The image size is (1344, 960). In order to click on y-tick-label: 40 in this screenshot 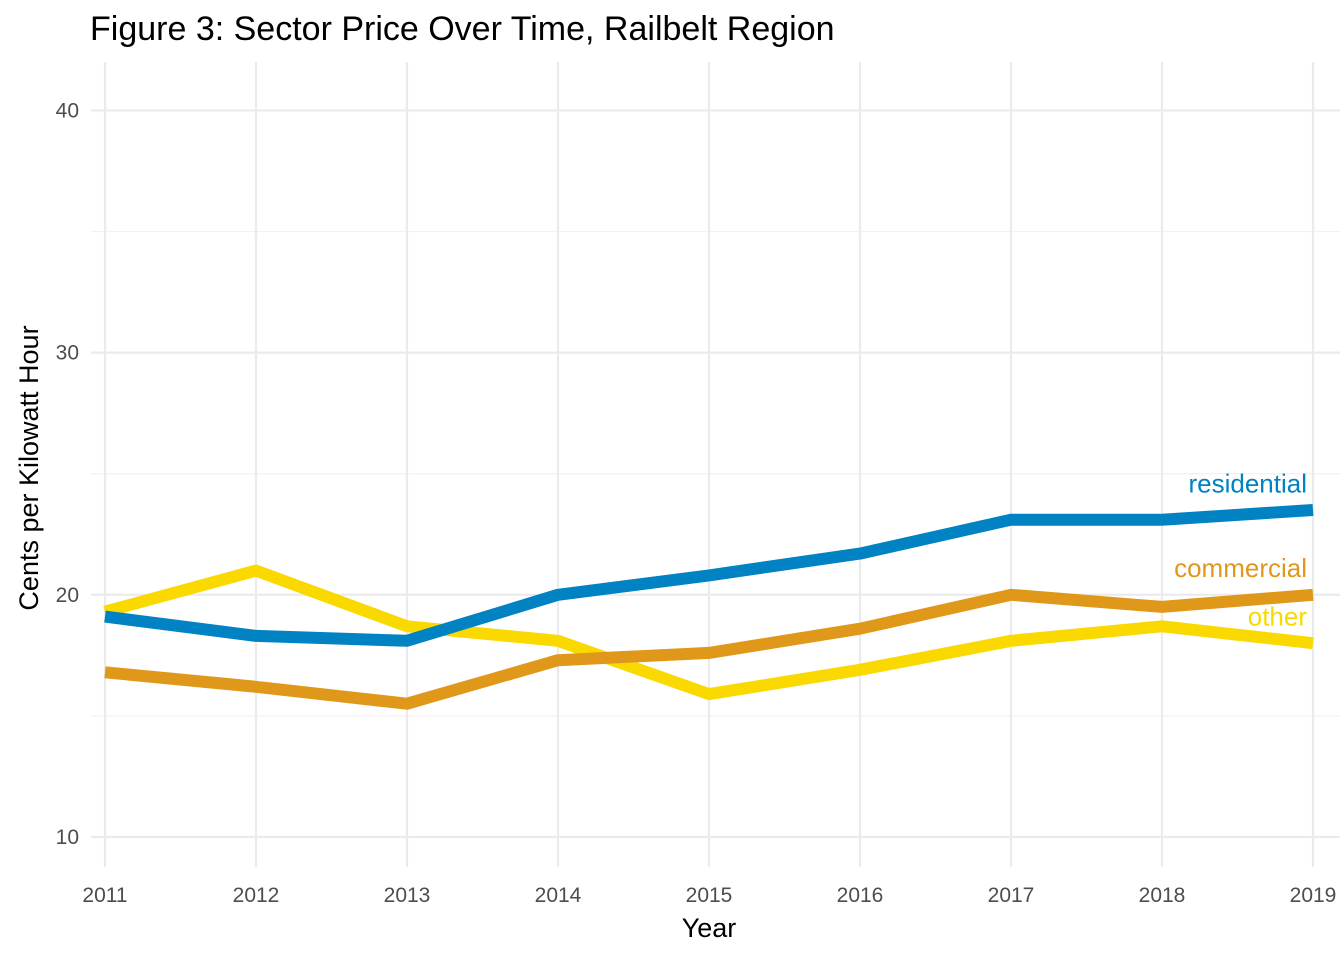, I will do `click(67, 110)`.